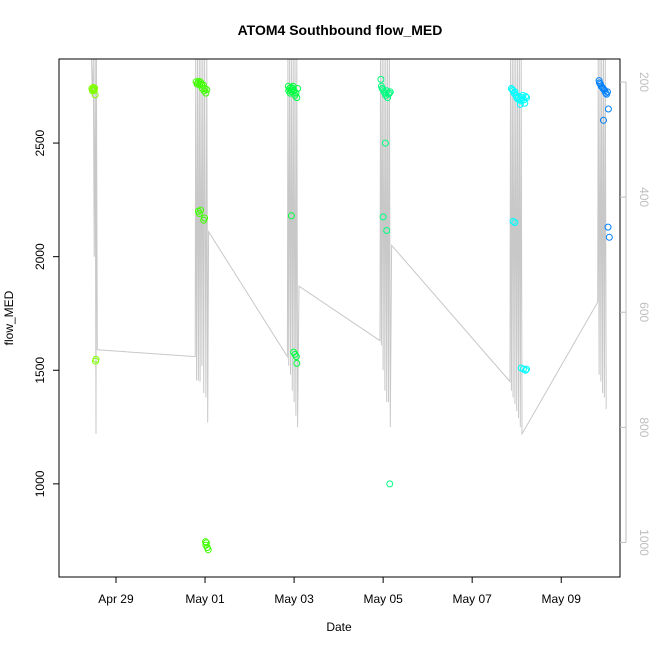 The height and width of the screenshot is (655, 650). What do you see at coordinates (643, 542) in the screenshot?
I see `right-axis-tick-label: 1000` at bounding box center [643, 542].